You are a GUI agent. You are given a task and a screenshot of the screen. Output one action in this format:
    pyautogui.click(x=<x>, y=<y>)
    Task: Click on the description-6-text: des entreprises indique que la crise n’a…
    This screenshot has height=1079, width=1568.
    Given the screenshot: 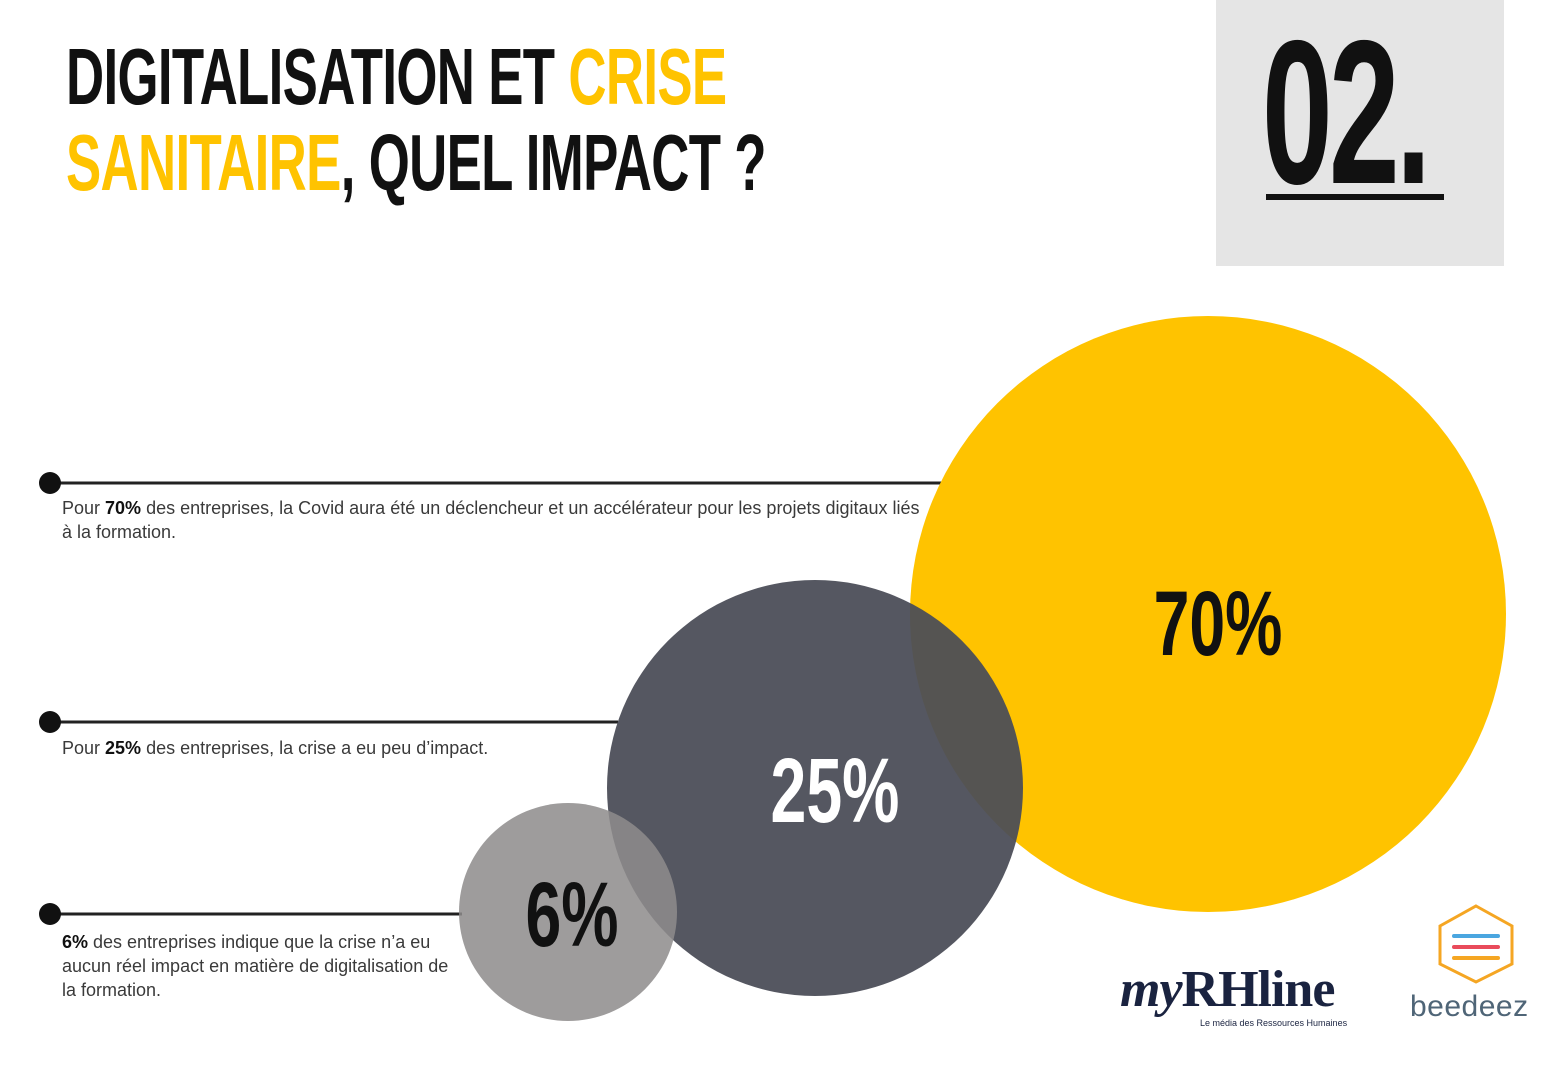 What is the action you would take?
    pyautogui.click(x=255, y=966)
    